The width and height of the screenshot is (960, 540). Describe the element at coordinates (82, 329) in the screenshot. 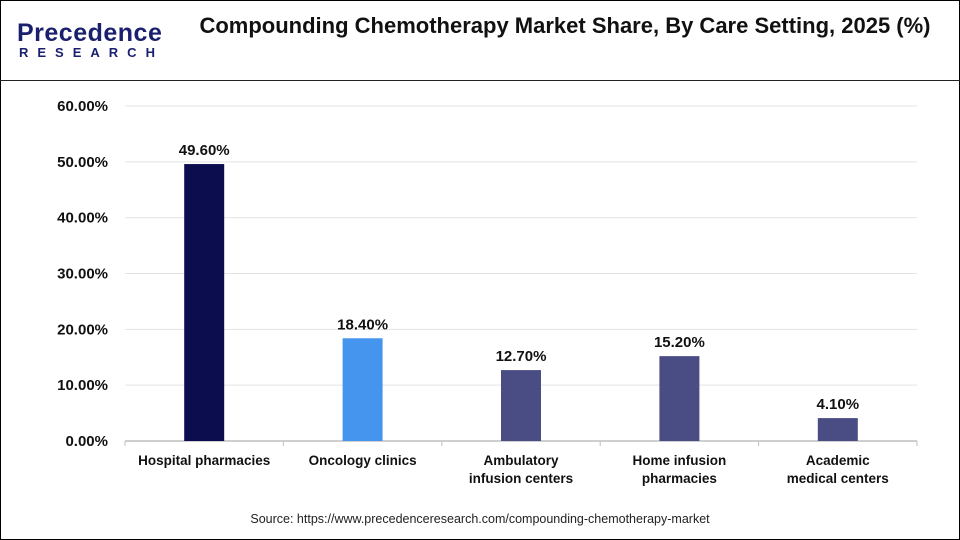

I see `y-tick-label: 20.00%` at that location.